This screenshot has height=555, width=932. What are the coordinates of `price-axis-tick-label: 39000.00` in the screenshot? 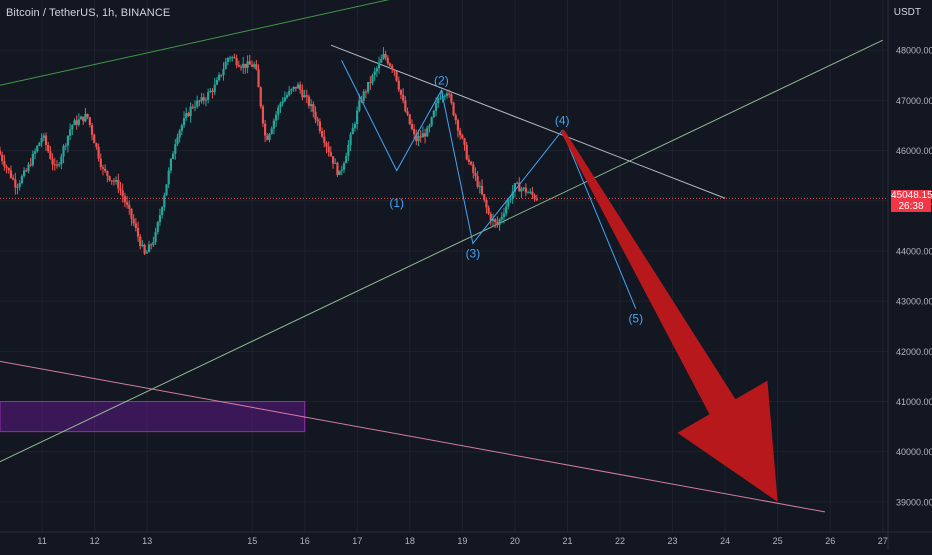 It's located at (914, 502).